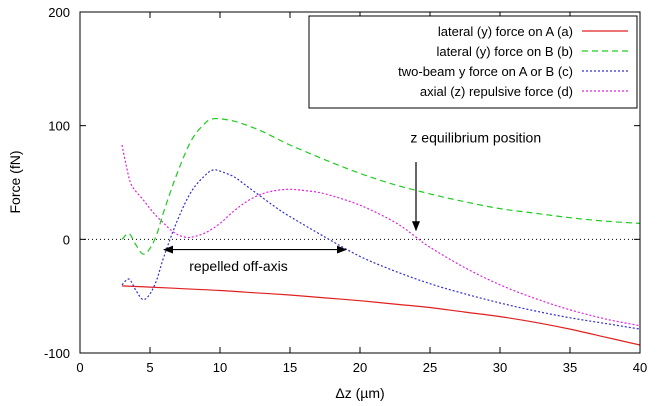 This screenshot has height=406, width=667. I want to click on annotation-equilibrium-label: z equilibrium position, so click(475, 138).